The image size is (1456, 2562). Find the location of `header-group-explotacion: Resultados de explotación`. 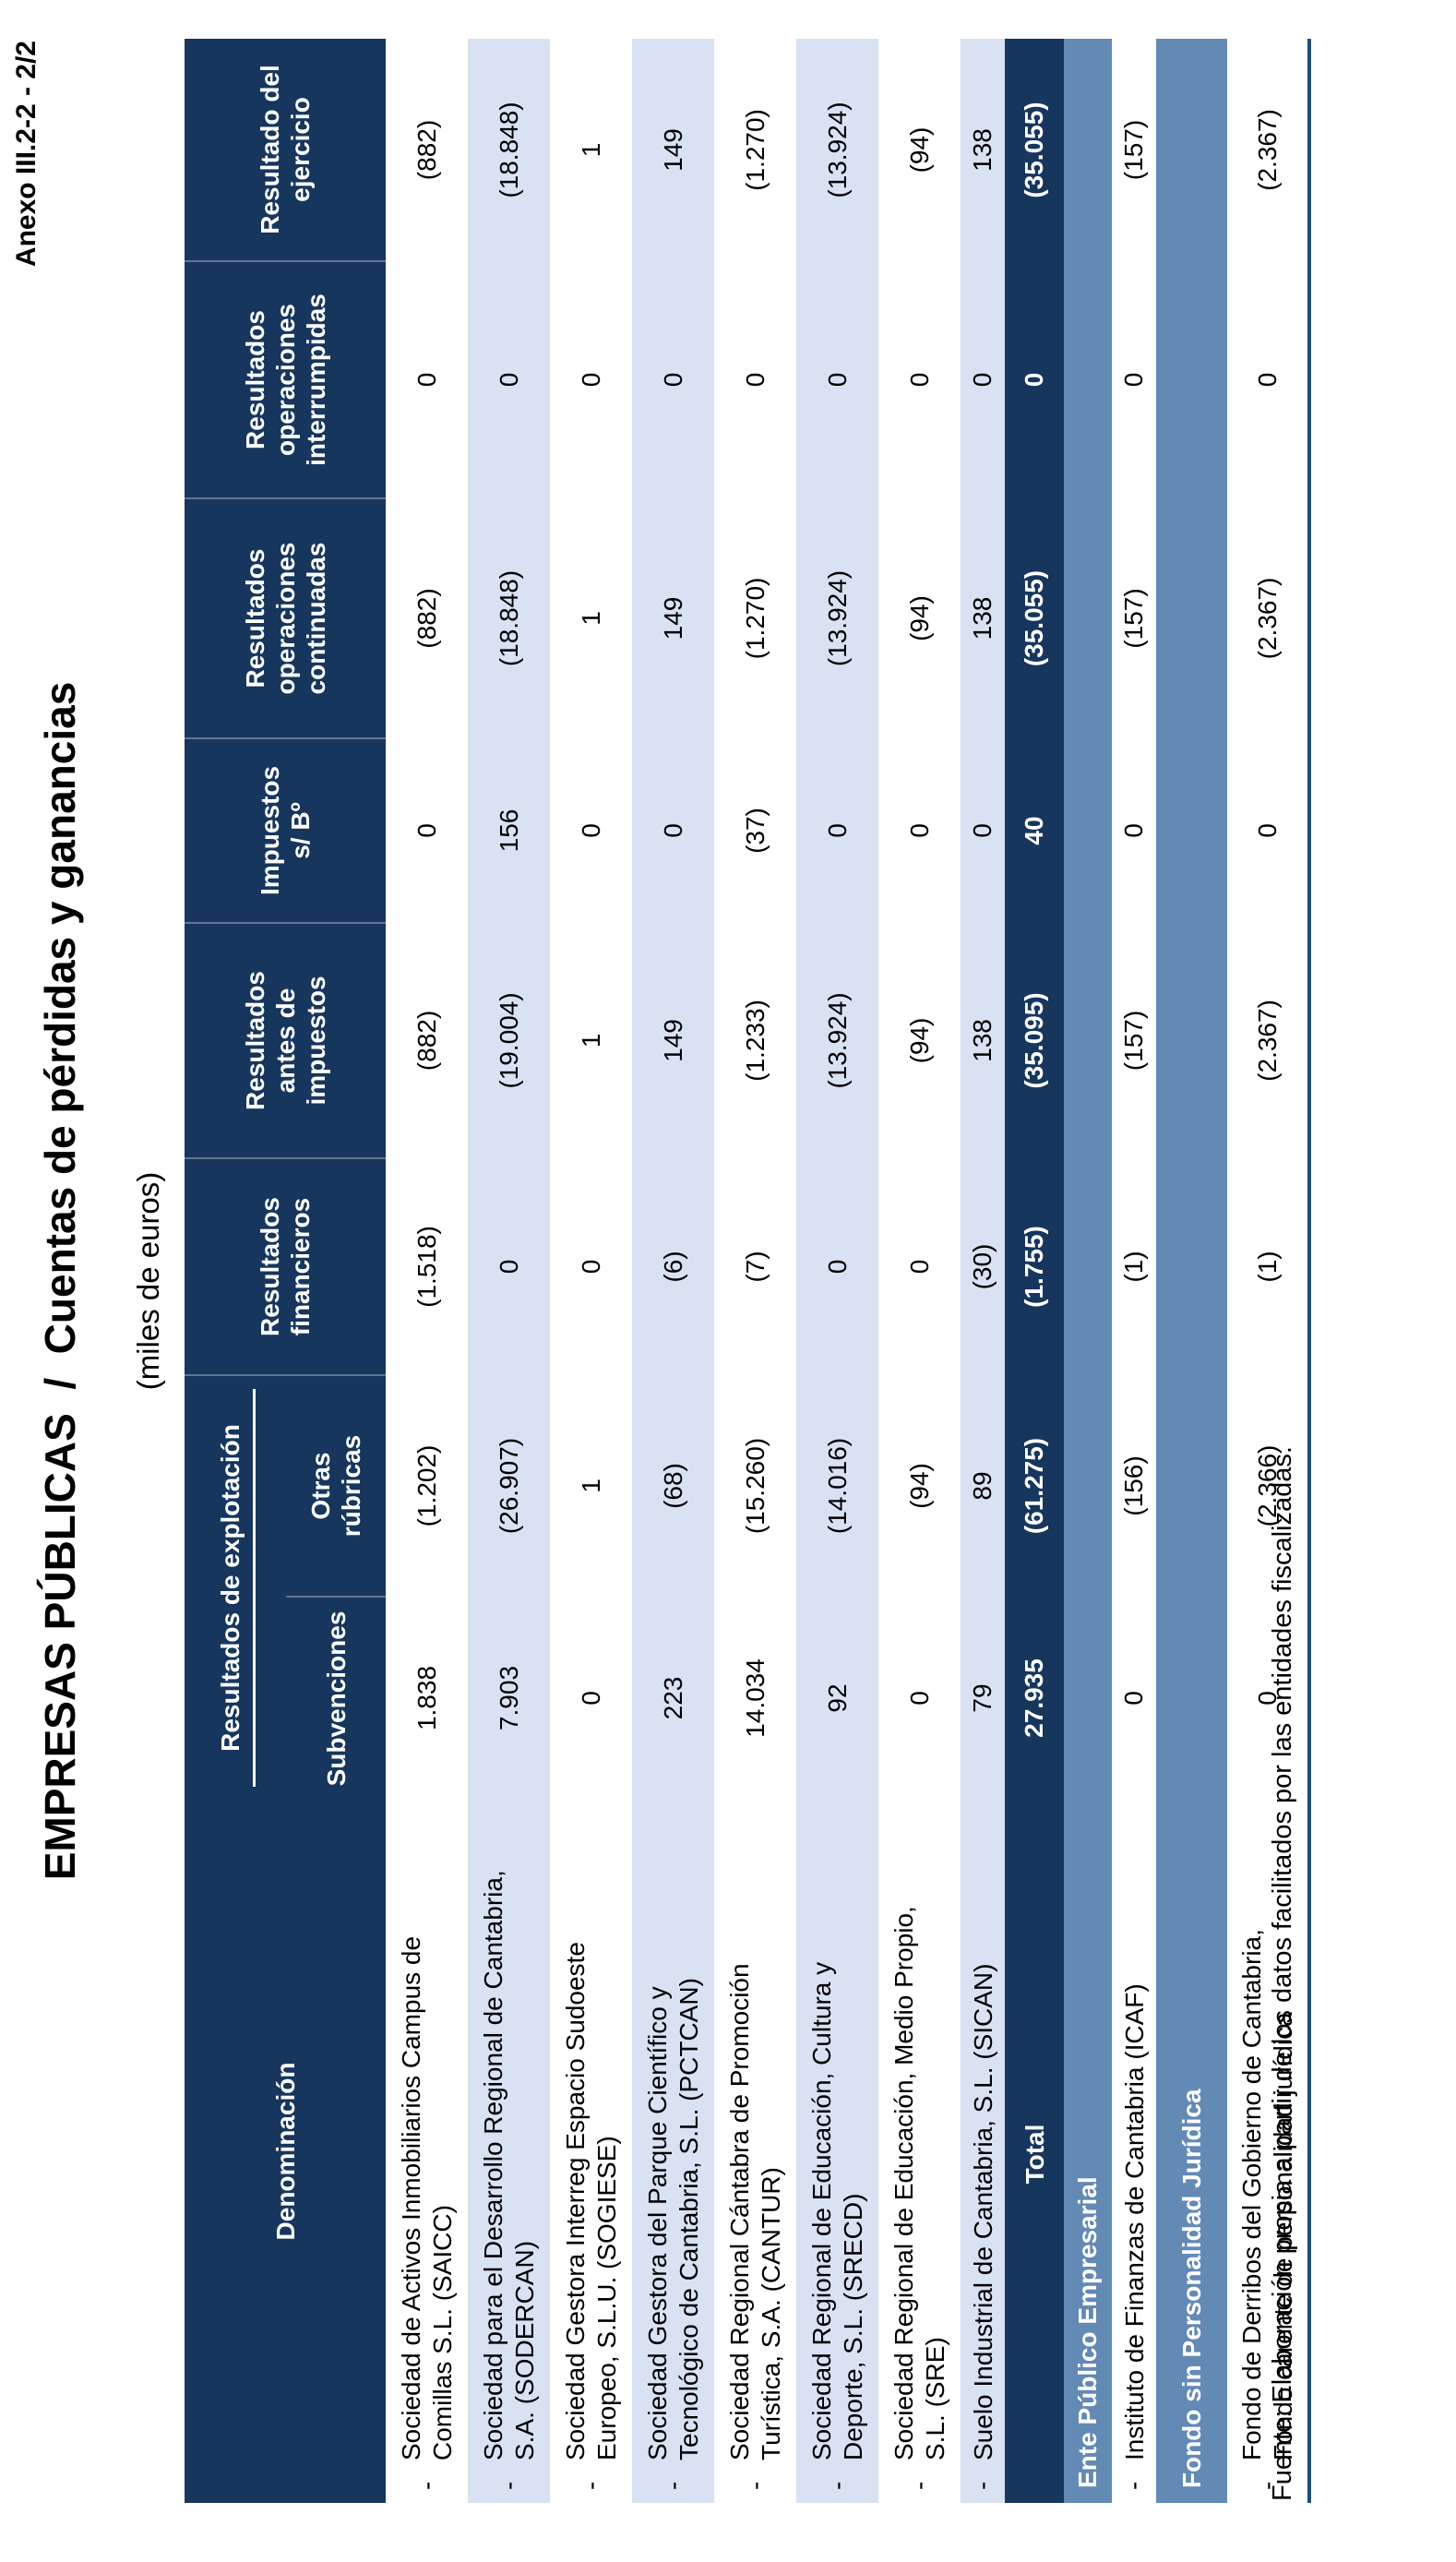

header-group-explotacion: Resultados de explotación is located at coordinates (235, 1588).